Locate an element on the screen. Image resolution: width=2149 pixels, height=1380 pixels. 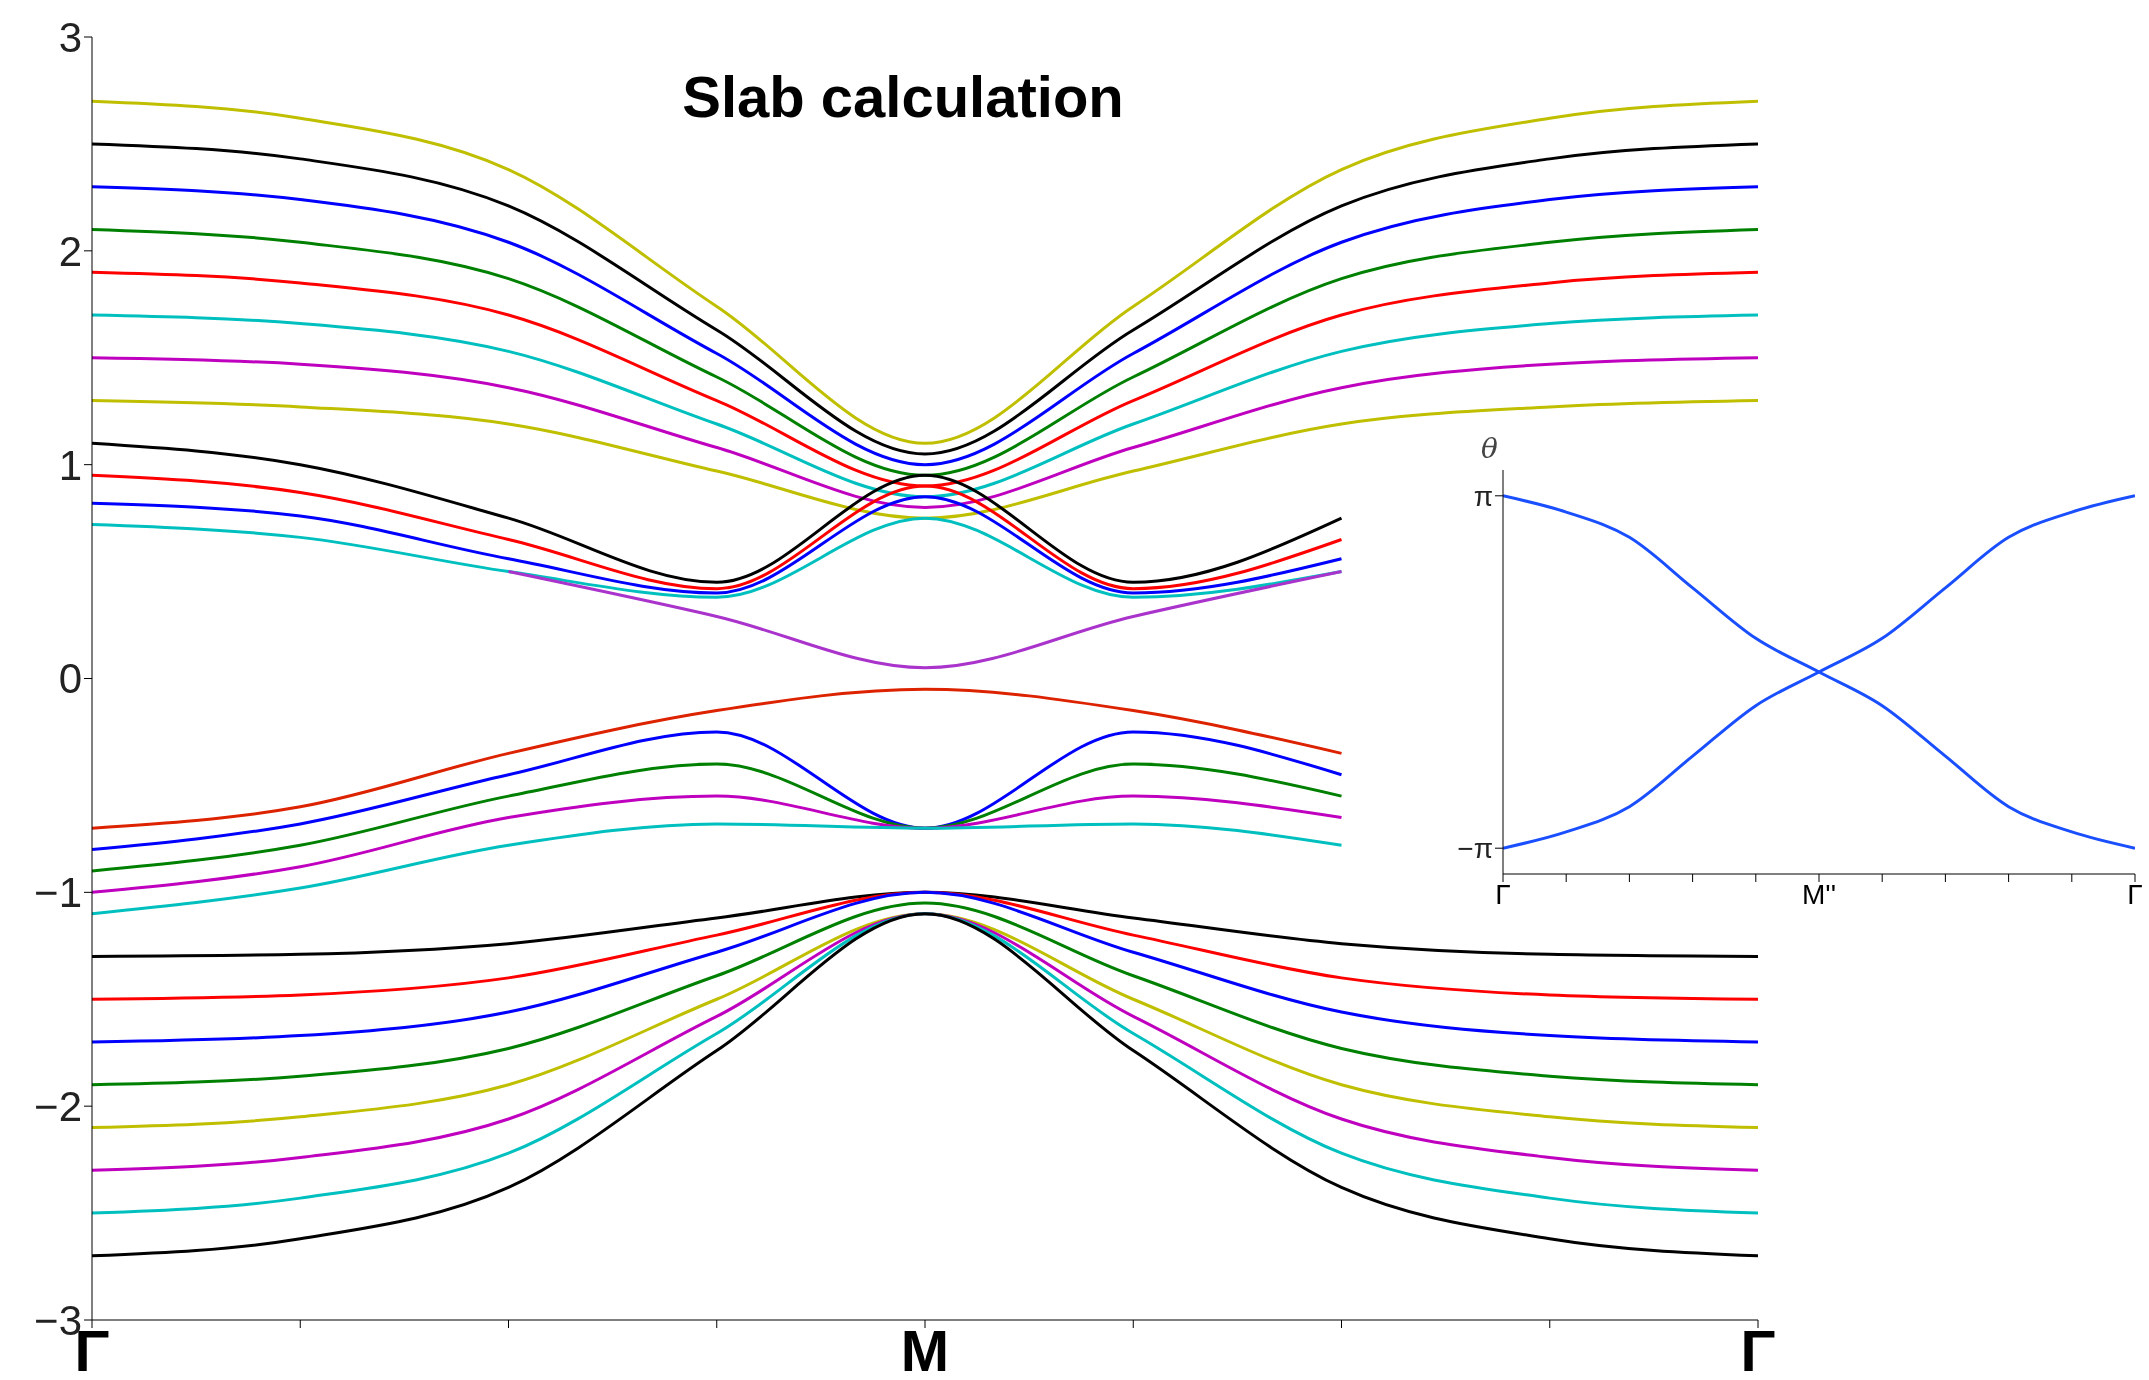
text: Slab calculation is located at coordinates (903, 96).